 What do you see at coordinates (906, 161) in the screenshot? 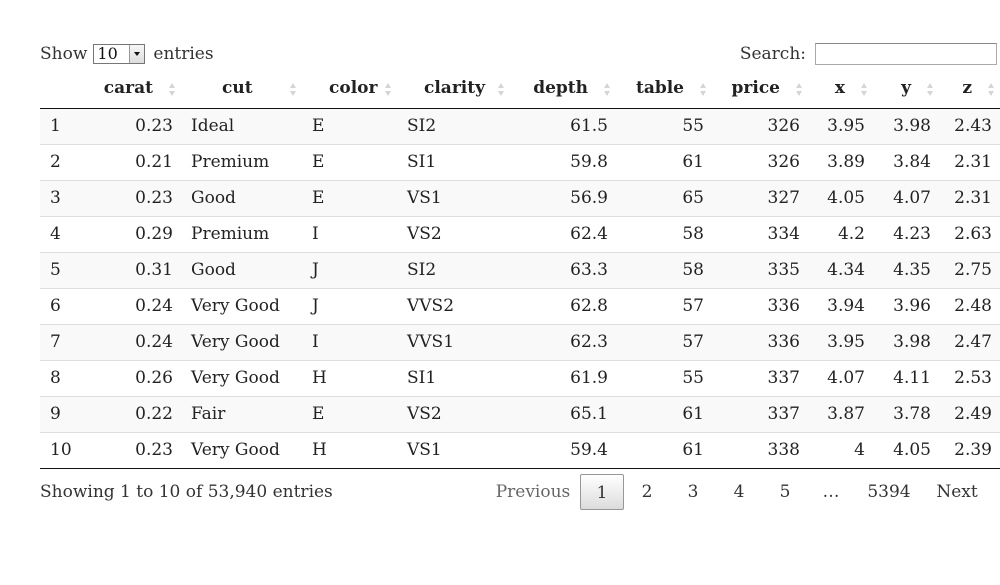
I see `cell-y: 3.84` at bounding box center [906, 161].